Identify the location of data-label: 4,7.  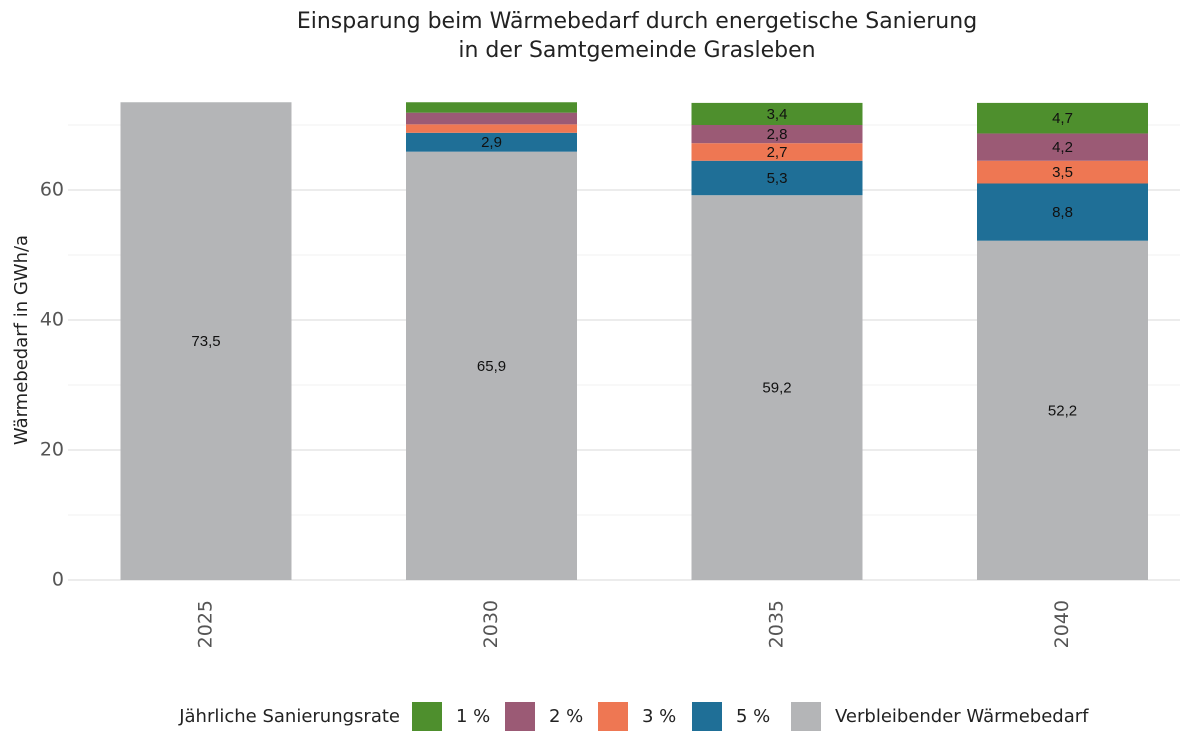
(1062, 118).